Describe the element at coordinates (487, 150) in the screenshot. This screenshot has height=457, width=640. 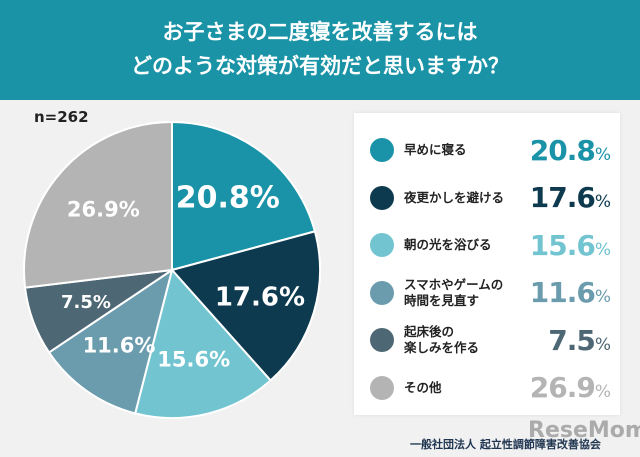
I see `legend-item: 早めに寝る 20.8%` at that location.